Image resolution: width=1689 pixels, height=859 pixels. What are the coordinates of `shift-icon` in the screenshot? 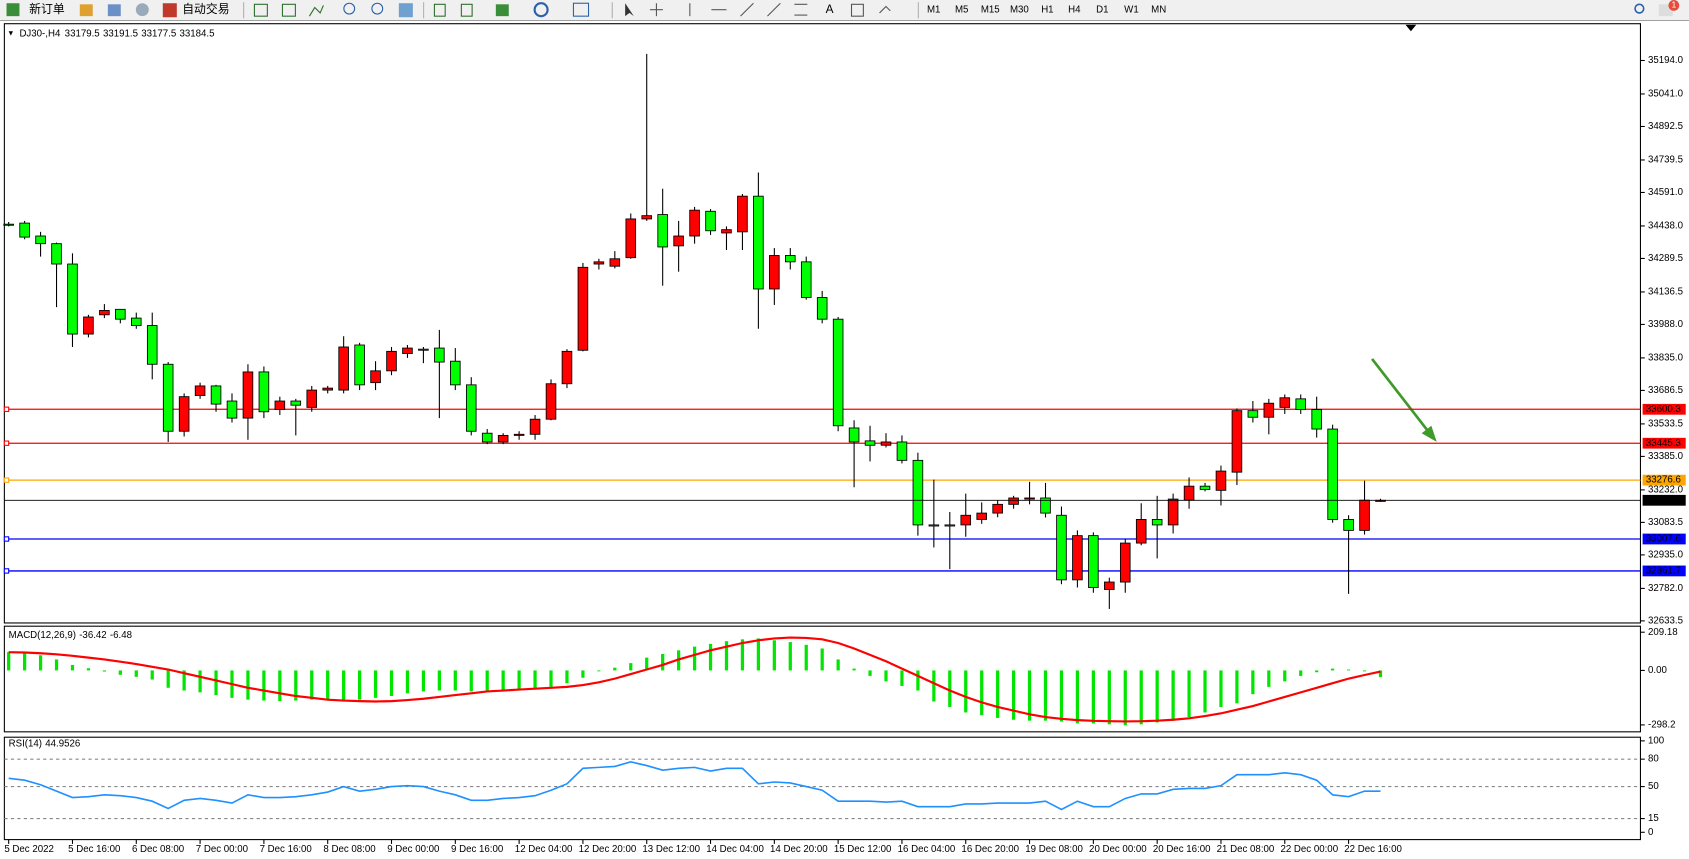 It's located at (466, 10).